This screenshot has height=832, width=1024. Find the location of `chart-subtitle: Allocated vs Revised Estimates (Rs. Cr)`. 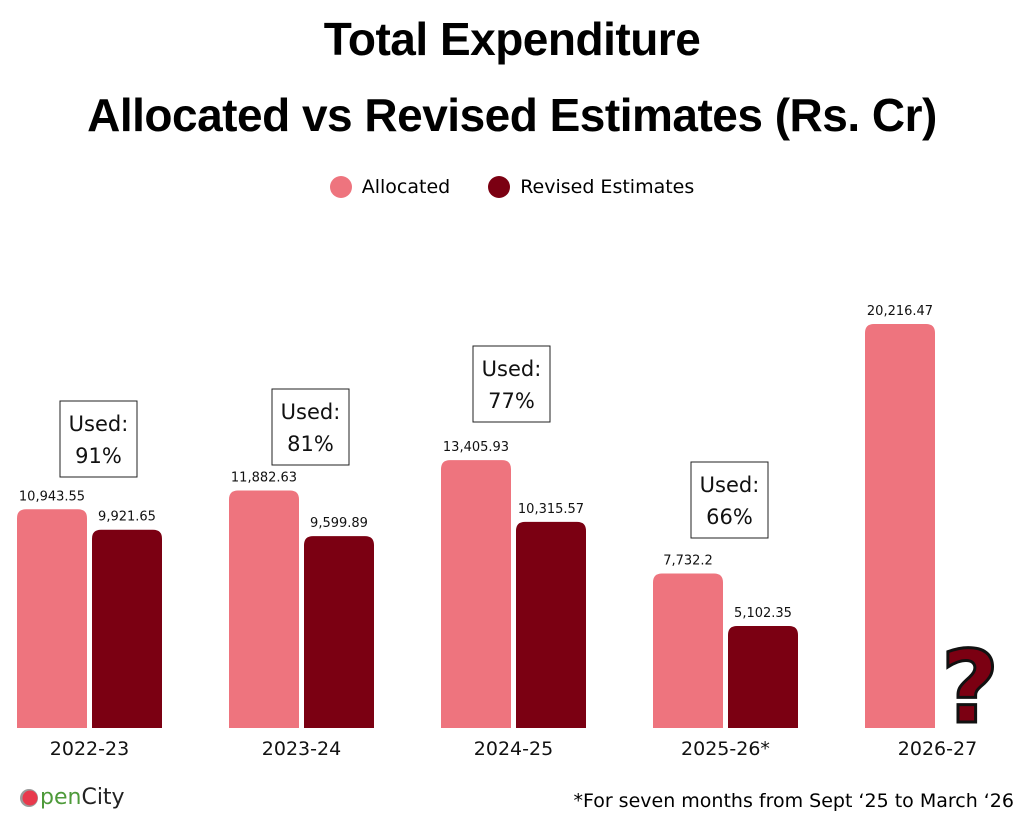

chart-subtitle: Allocated vs Revised Estimates (Rs. Cr) is located at coordinates (512, 115).